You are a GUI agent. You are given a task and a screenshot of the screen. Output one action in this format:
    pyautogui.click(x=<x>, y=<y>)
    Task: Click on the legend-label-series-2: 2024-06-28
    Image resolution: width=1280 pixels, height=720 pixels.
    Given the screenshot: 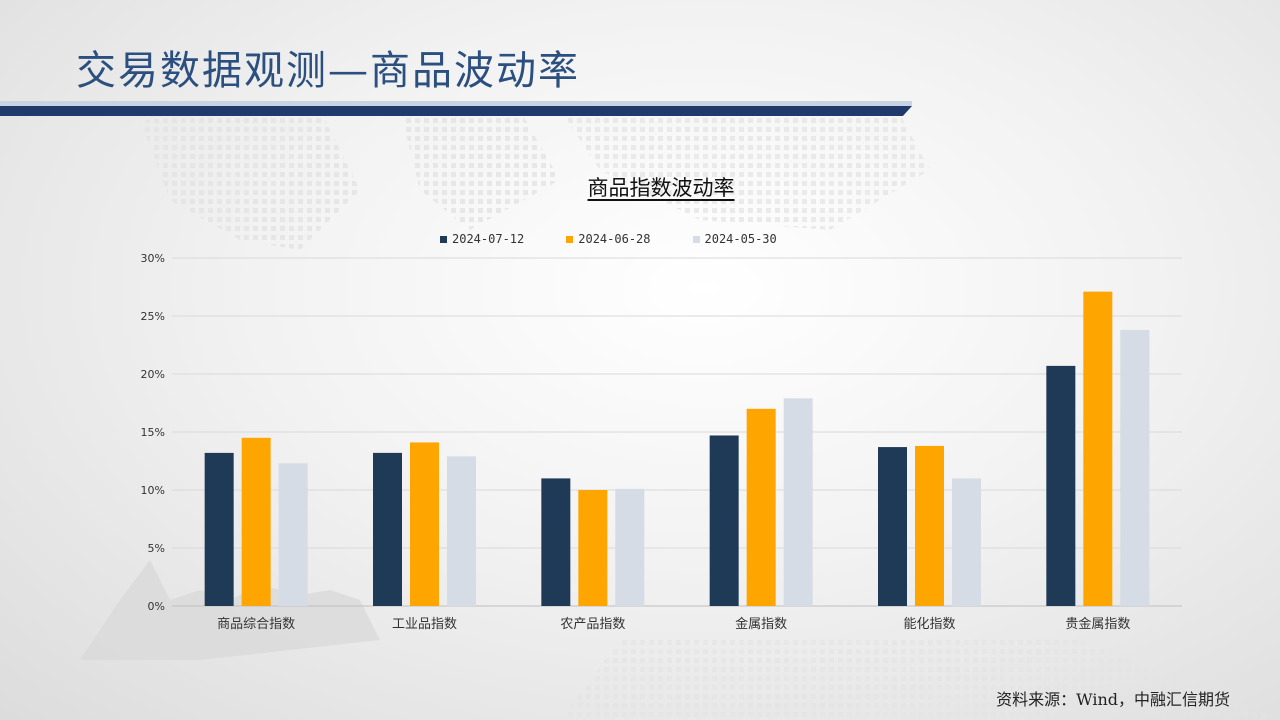 What is the action you would take?
    pyautogui.click(x=614, y=239)
    